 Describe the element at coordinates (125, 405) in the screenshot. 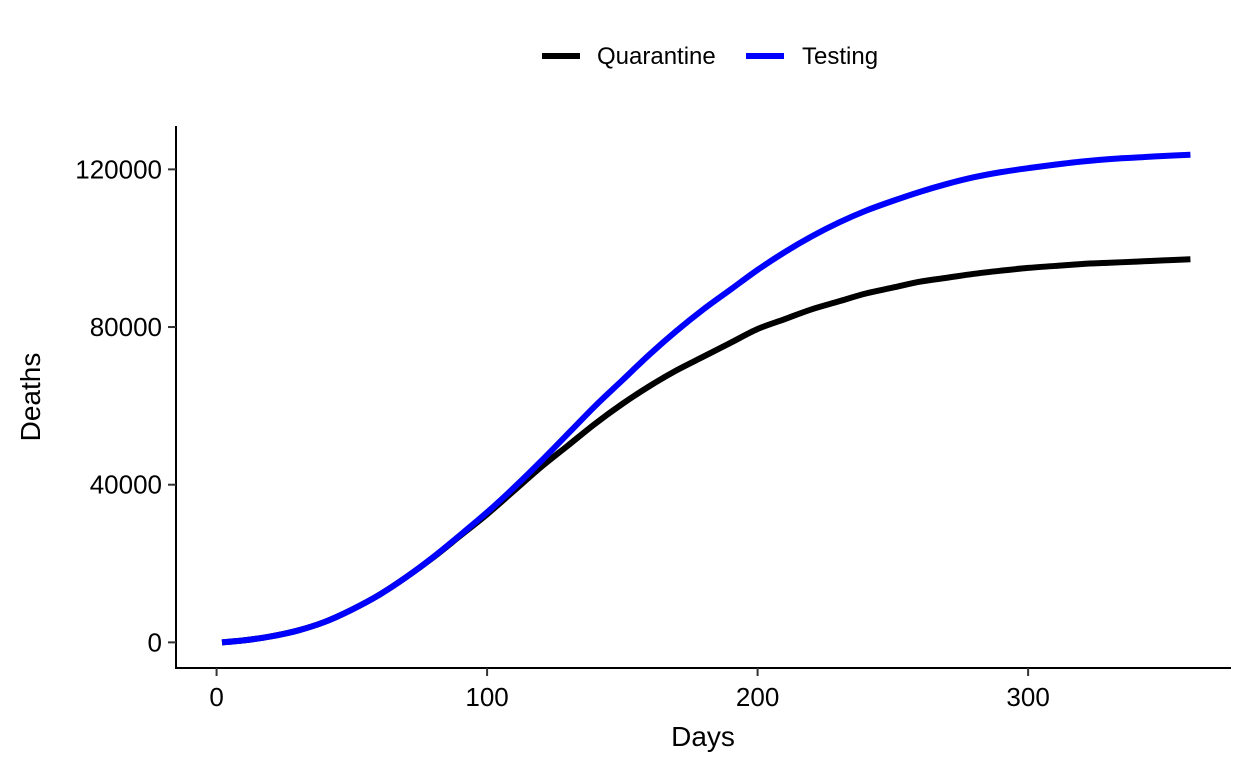

I see `y-axis-ticks: 0 40000 80000 120000` at that location.